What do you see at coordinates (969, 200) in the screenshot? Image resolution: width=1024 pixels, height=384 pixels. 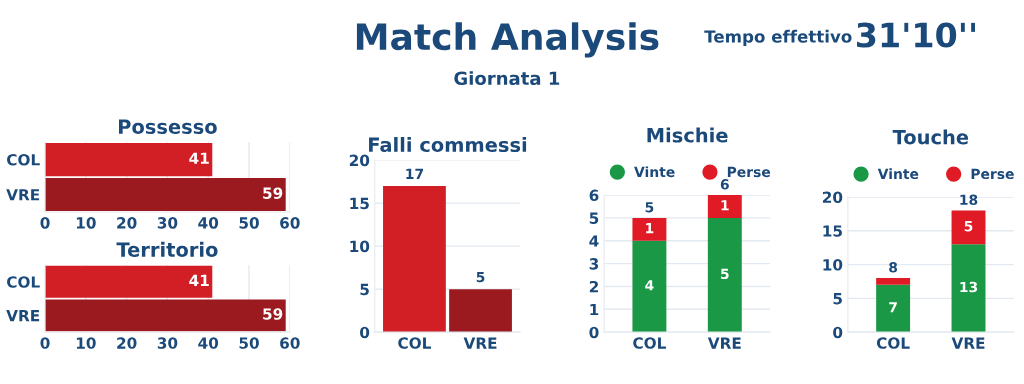 I see `total-label: 18` at bounding box center [969, 200].